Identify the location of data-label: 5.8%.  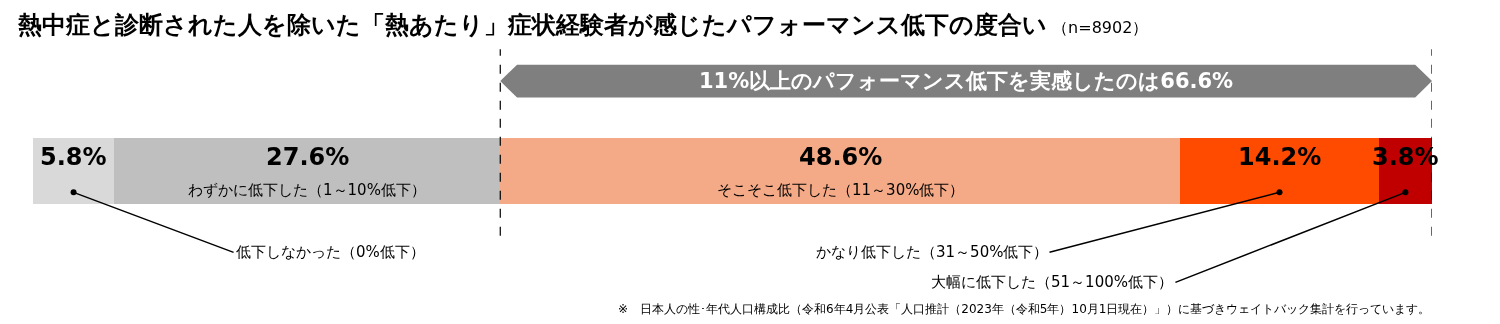
(73, 157).